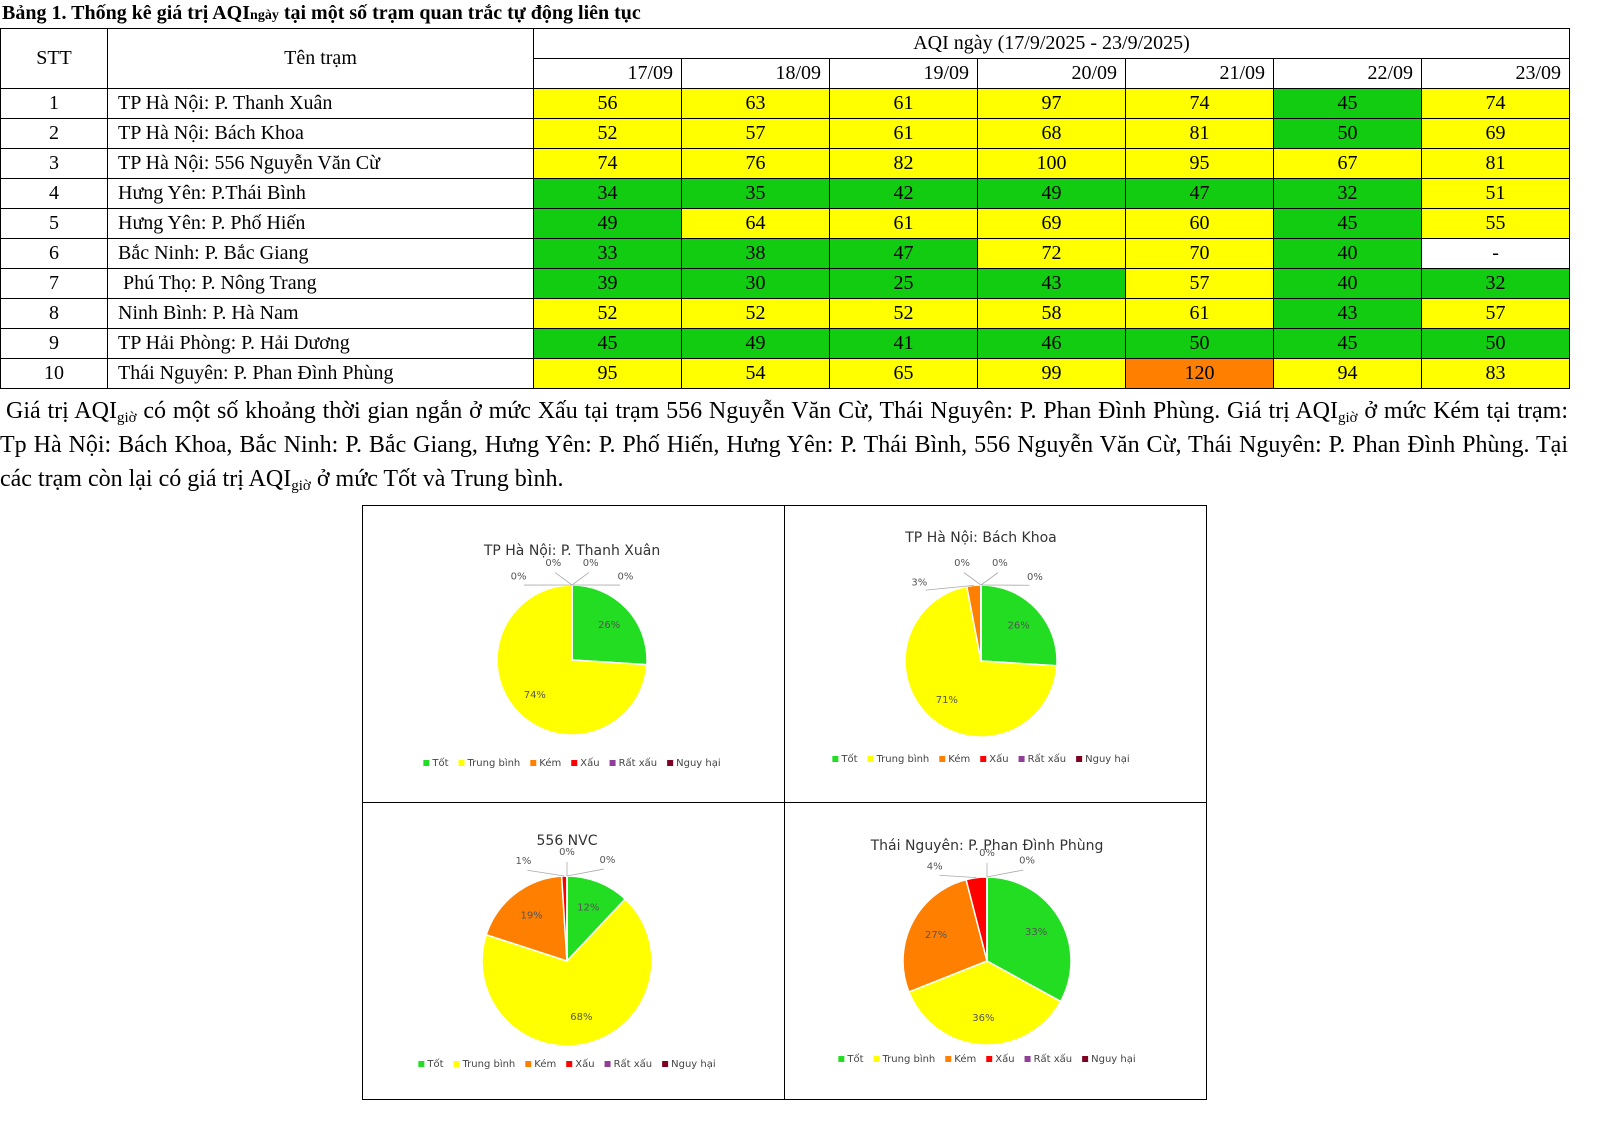  What do you see at coordinates (1199, 223) in the screenshot?
I see `cell-aqi: 60` at bounding box center [1199, 223].